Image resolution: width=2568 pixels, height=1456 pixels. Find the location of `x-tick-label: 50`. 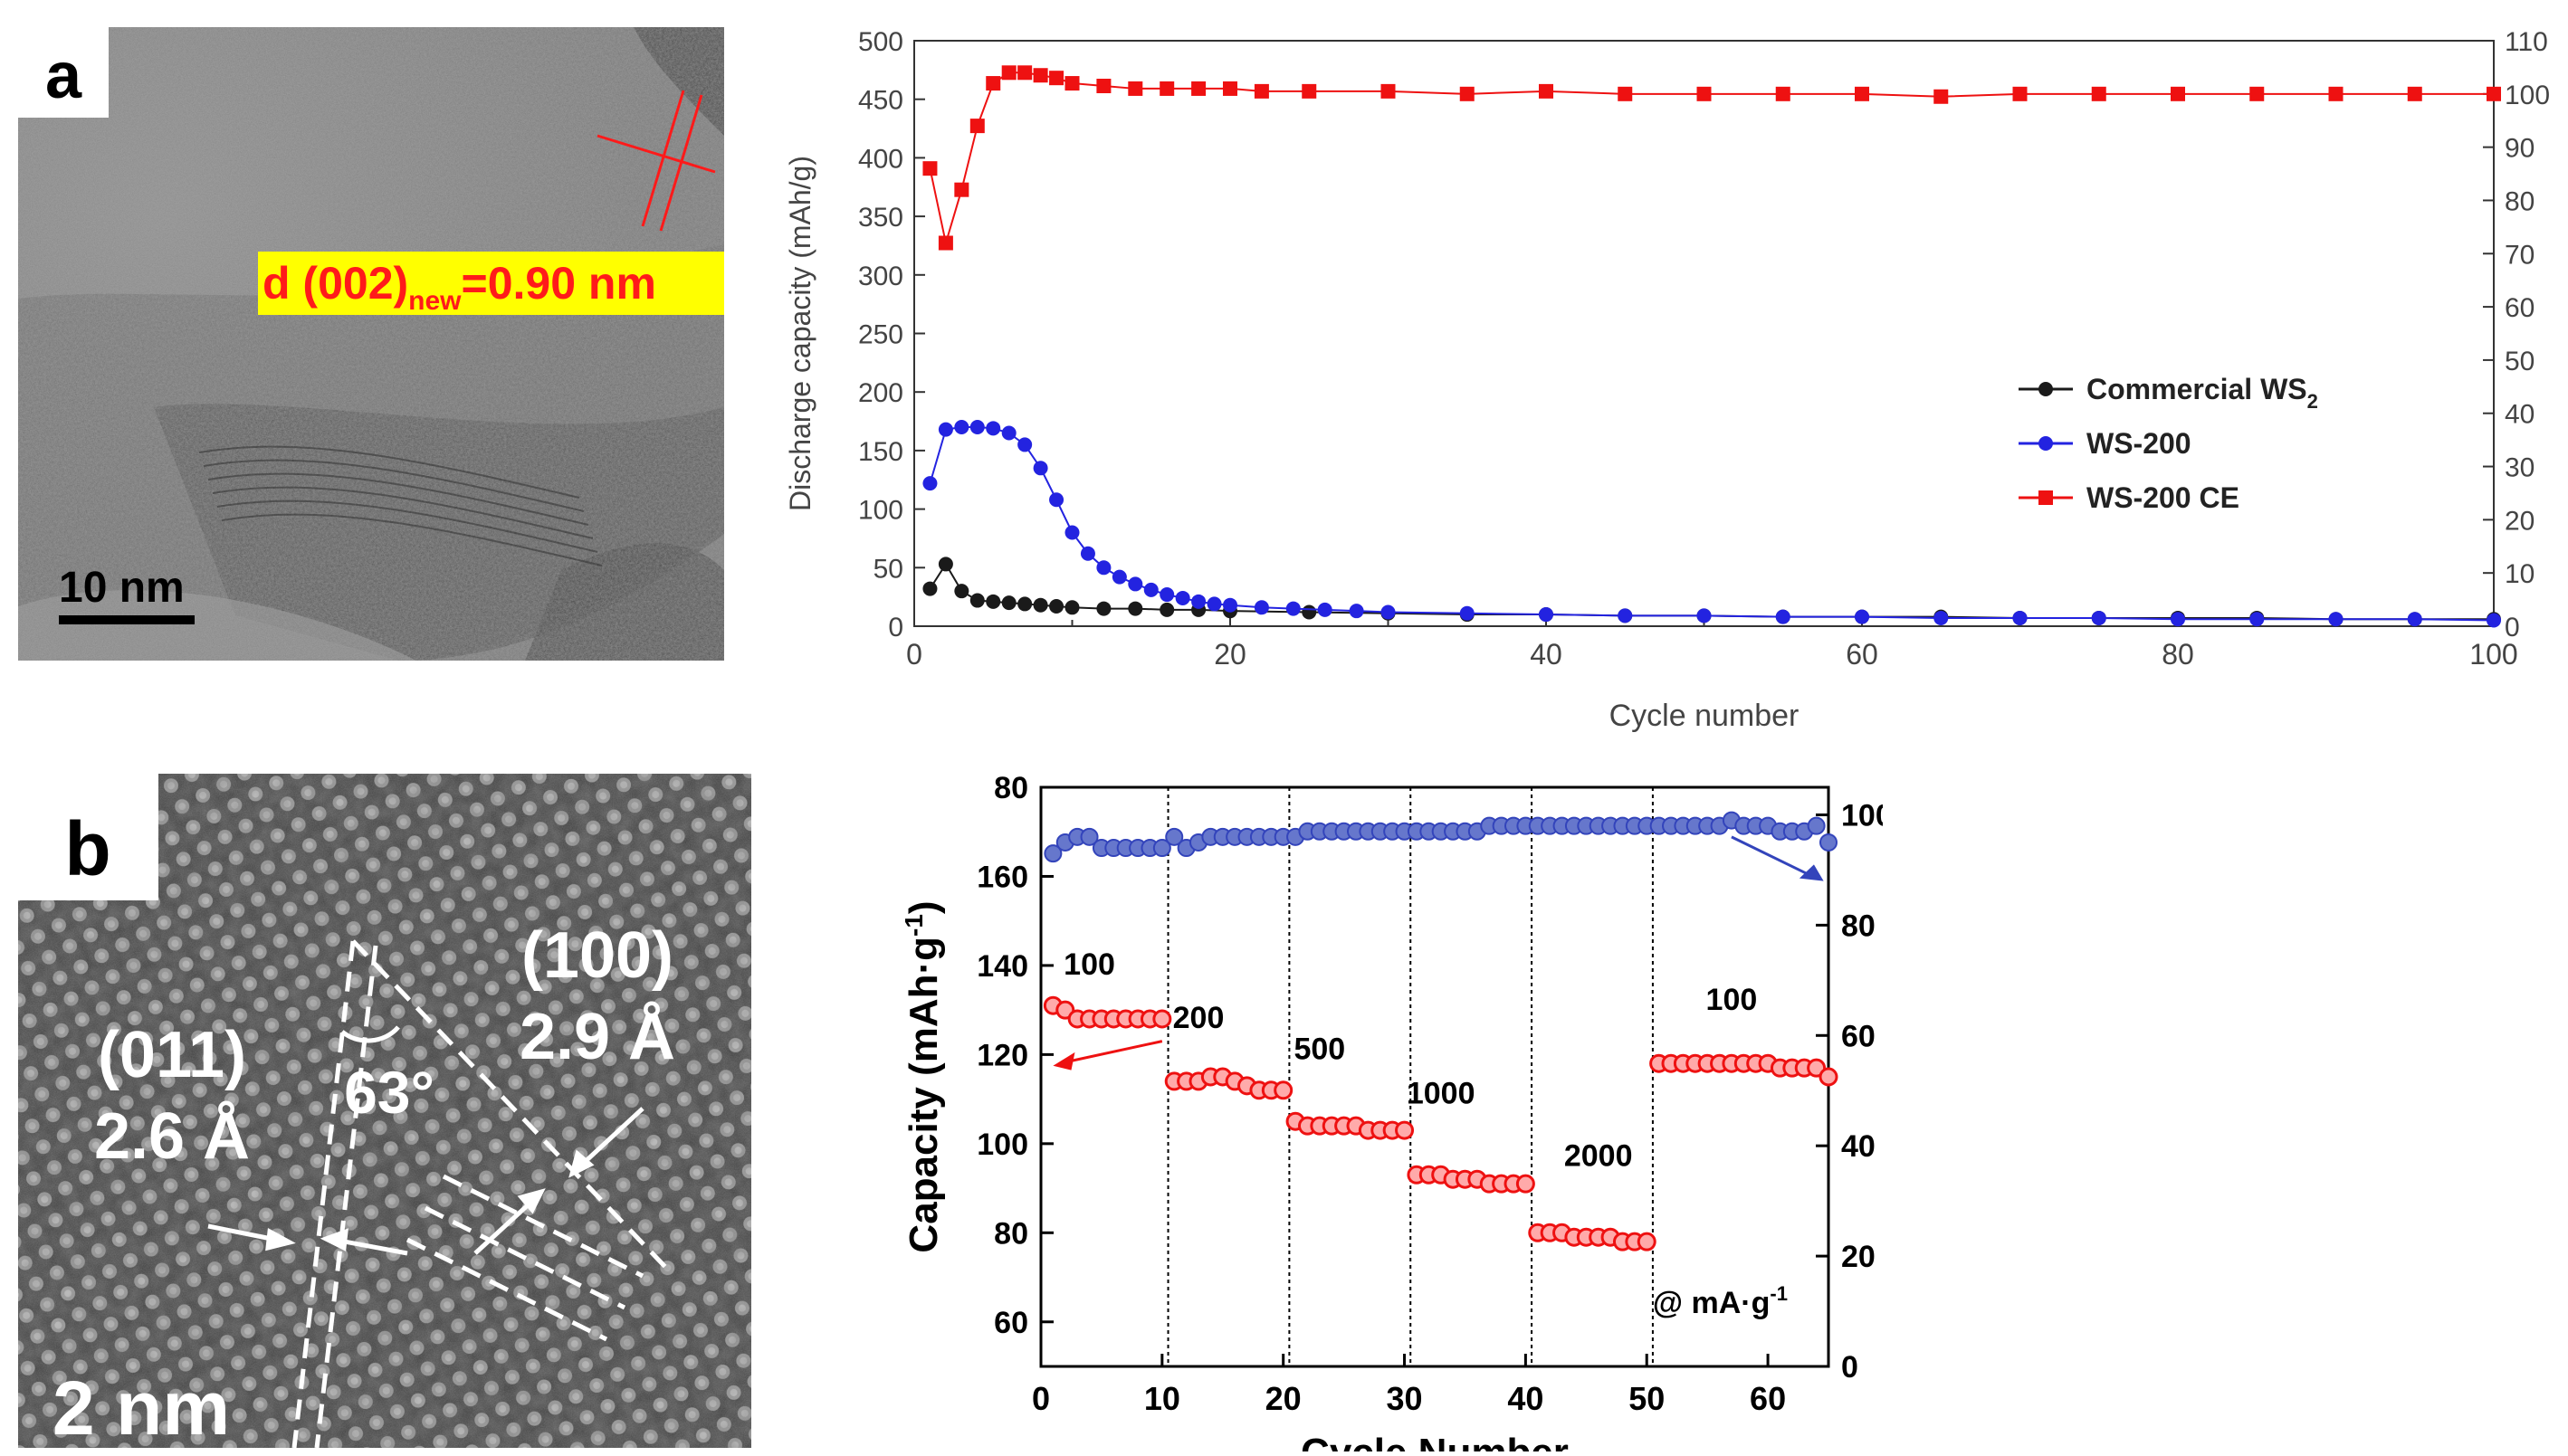

x-tick-label: 50 is located at coordinates (1646, 1399).